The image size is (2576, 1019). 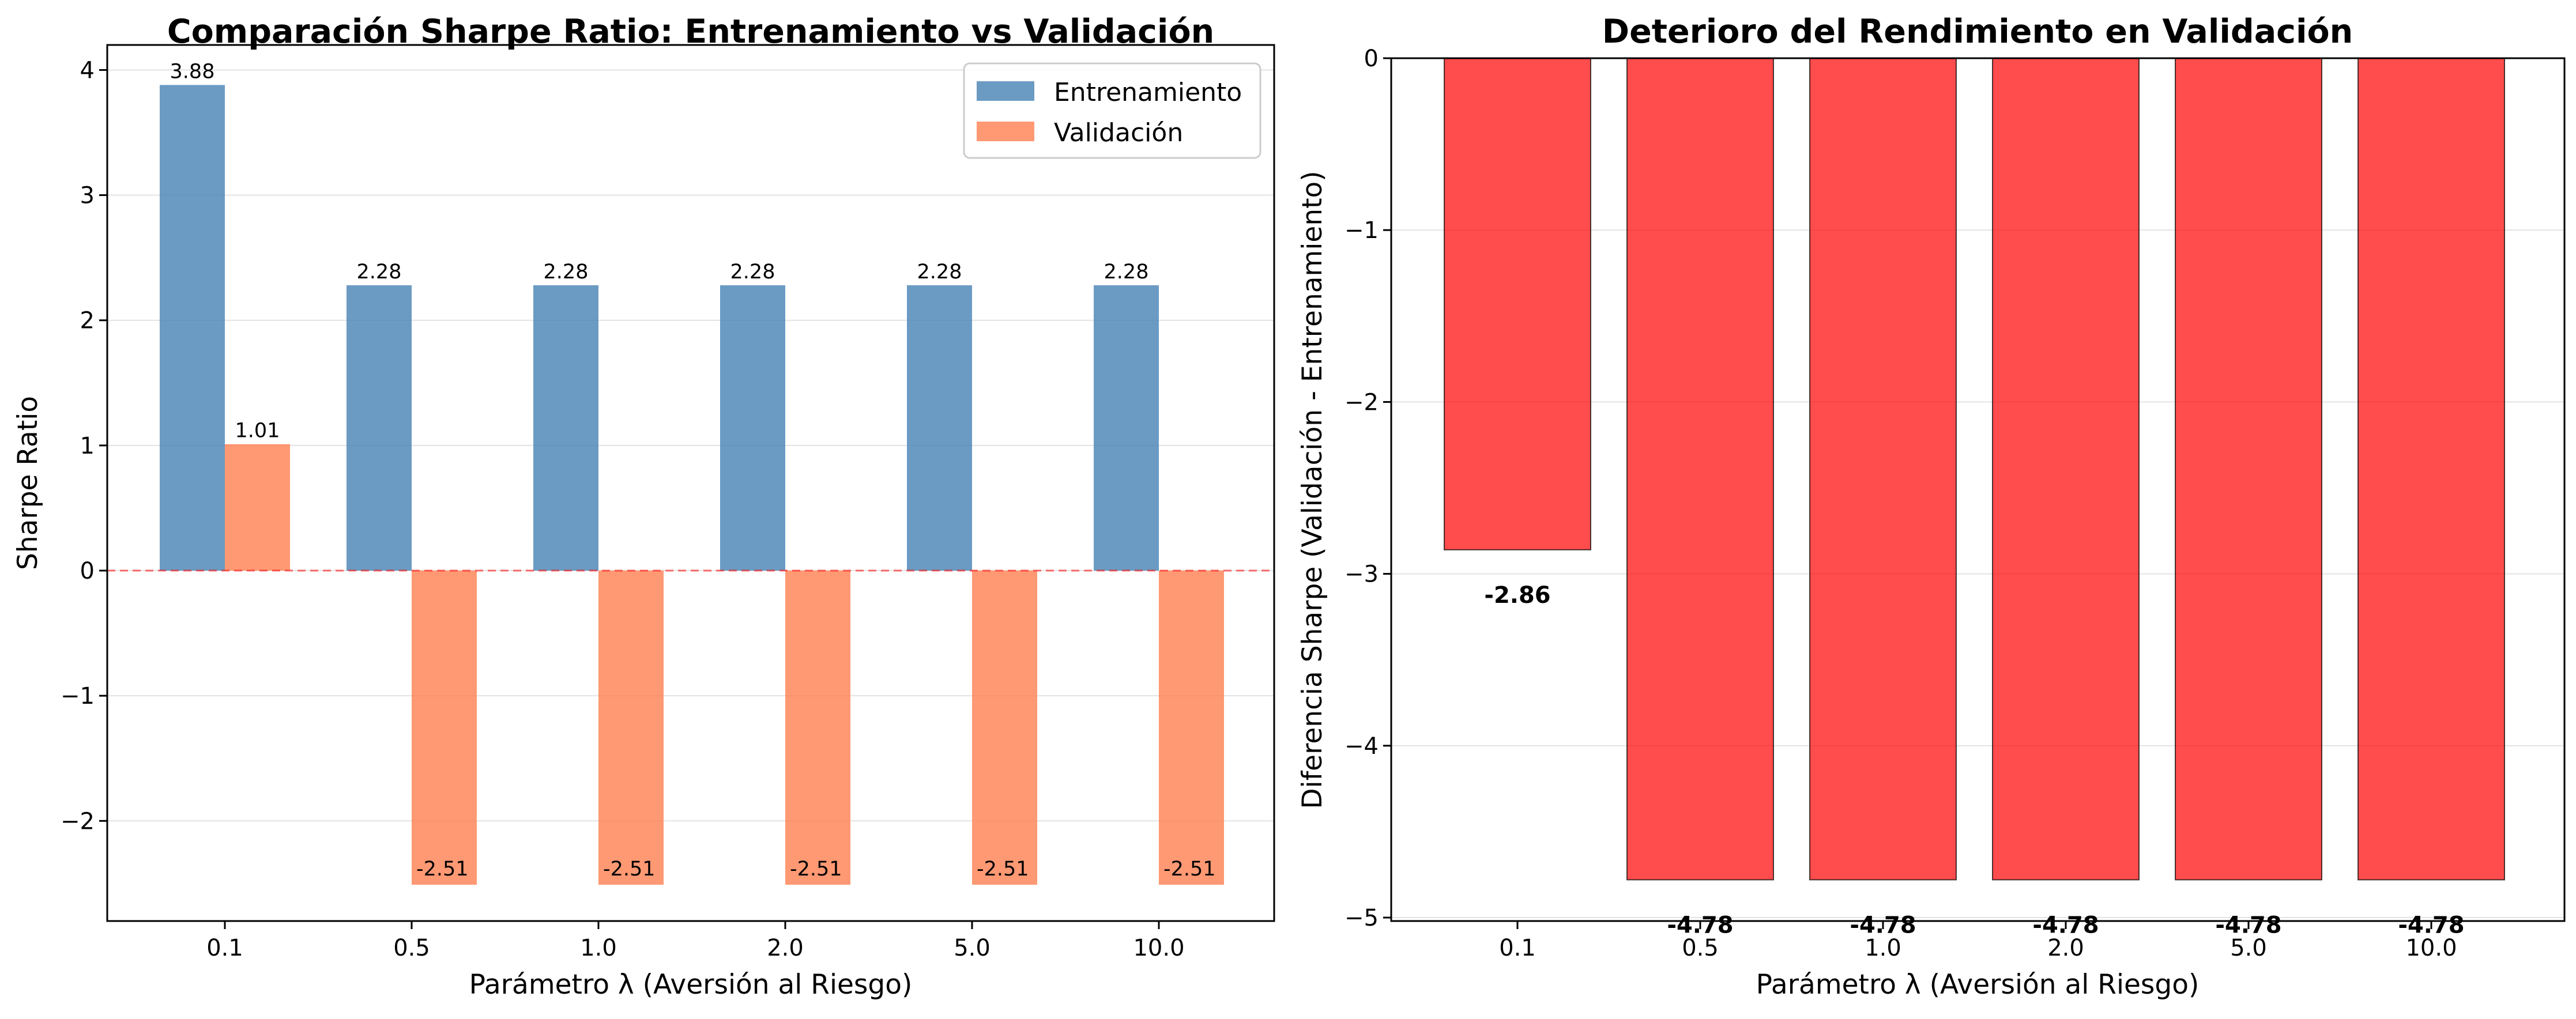 What do you see at coordinates (28, 483) in the screenshot?
I see `left-y-axis-label: Sharpe Ratio` at bounding box center [28, 483].